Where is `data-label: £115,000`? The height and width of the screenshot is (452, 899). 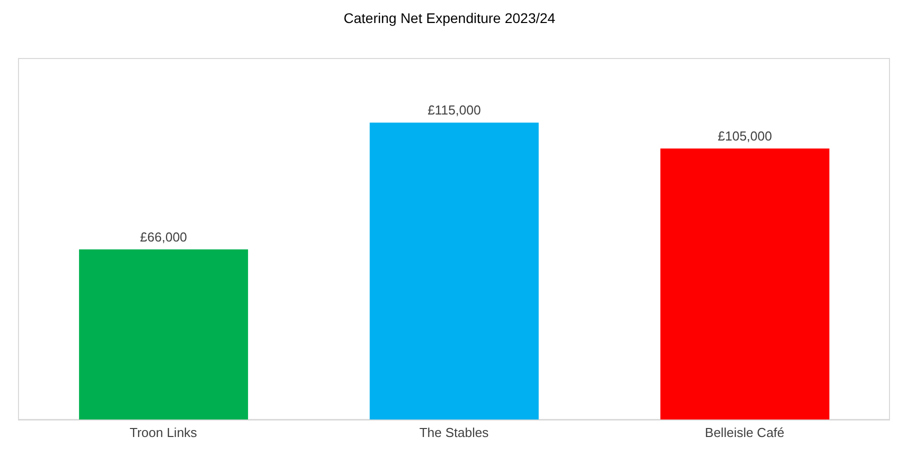
data-label: £115,000 is located at coordinates (454, 110).